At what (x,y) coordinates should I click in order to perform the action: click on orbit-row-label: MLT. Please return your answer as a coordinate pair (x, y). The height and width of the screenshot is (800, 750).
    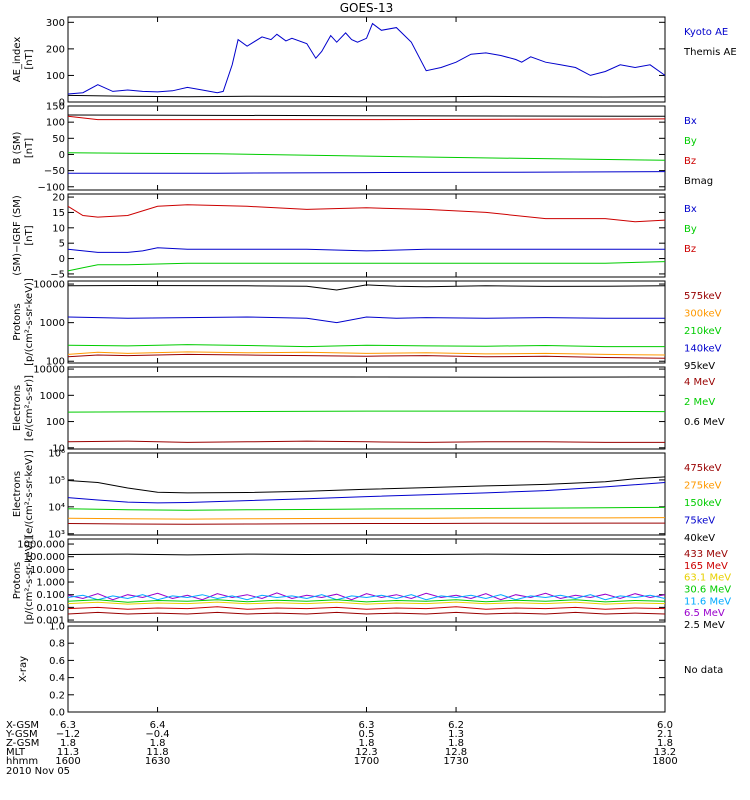
    Looking at the image, I should click on (16, 752).